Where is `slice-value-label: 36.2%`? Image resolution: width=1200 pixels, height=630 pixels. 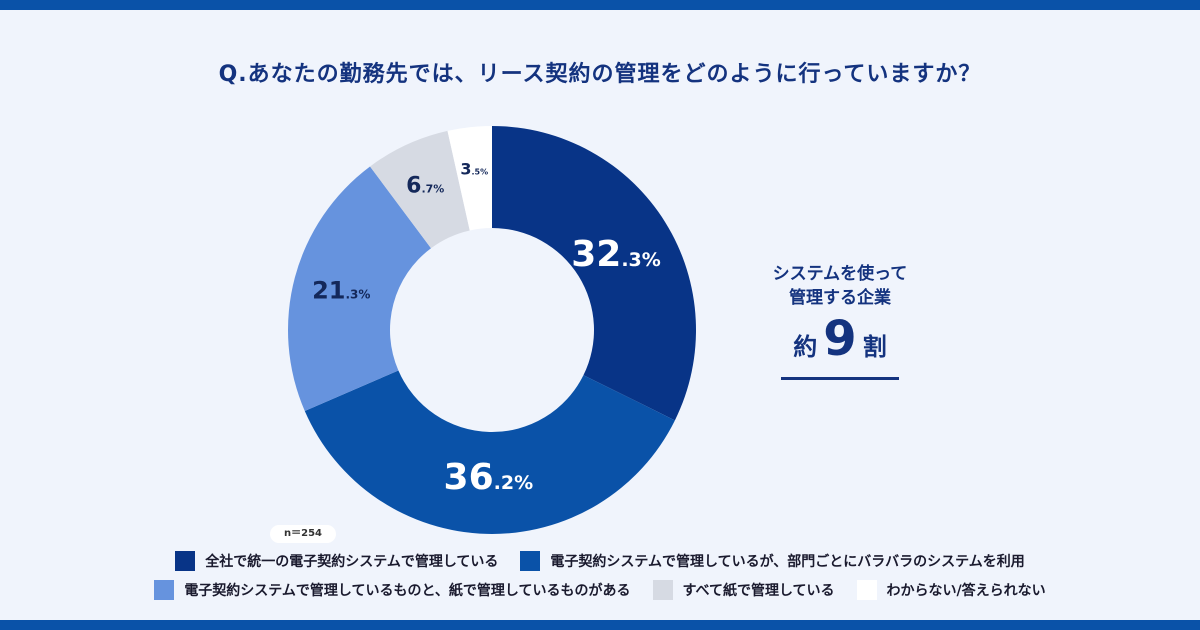 slice-value-label: 36.2% is located at coordinates (489, 477).